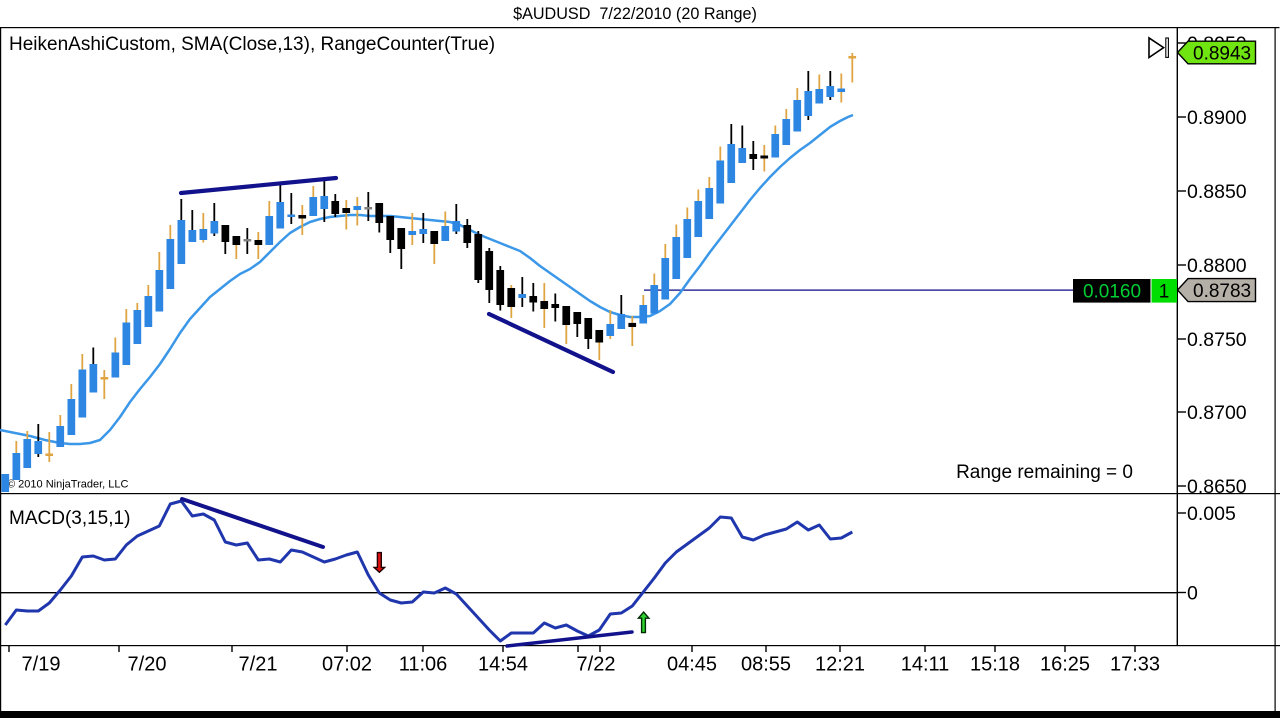  I want to click on svg-text: 14:11, so click(925, 665).